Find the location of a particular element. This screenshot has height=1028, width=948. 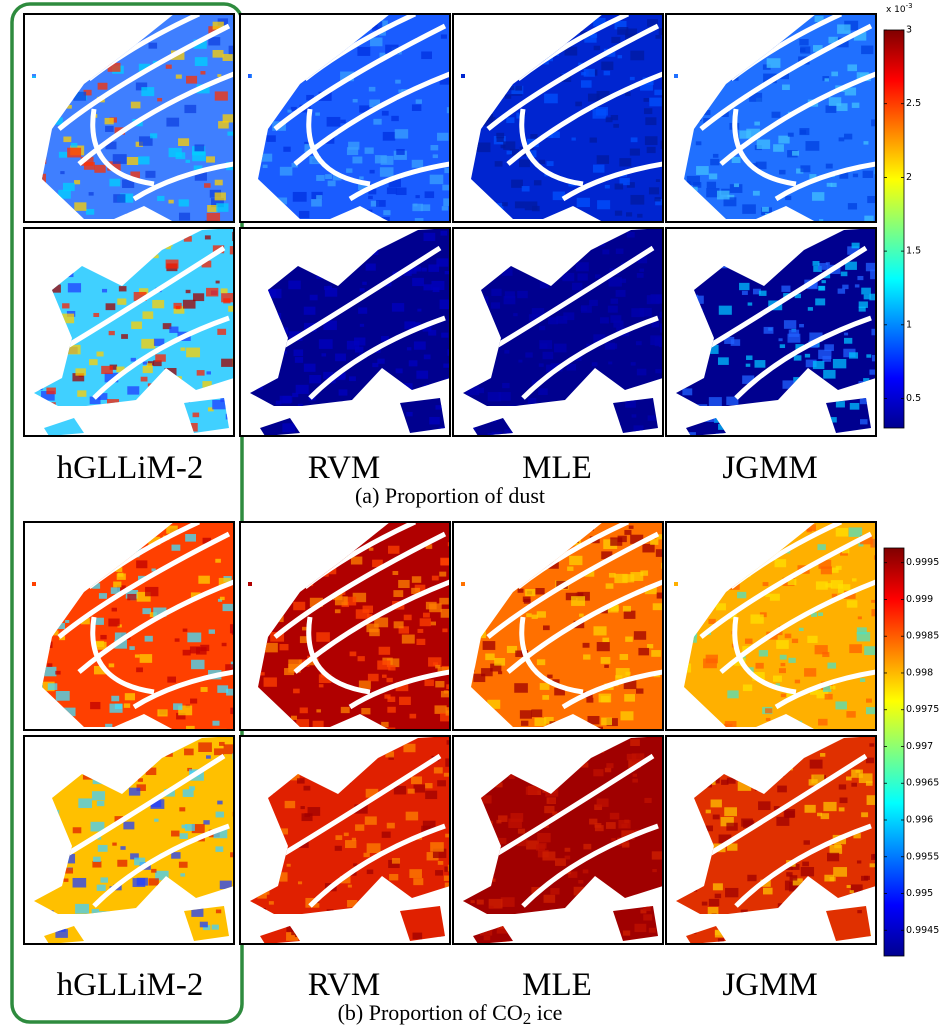

map-panel is located at coordinates (129, 118).